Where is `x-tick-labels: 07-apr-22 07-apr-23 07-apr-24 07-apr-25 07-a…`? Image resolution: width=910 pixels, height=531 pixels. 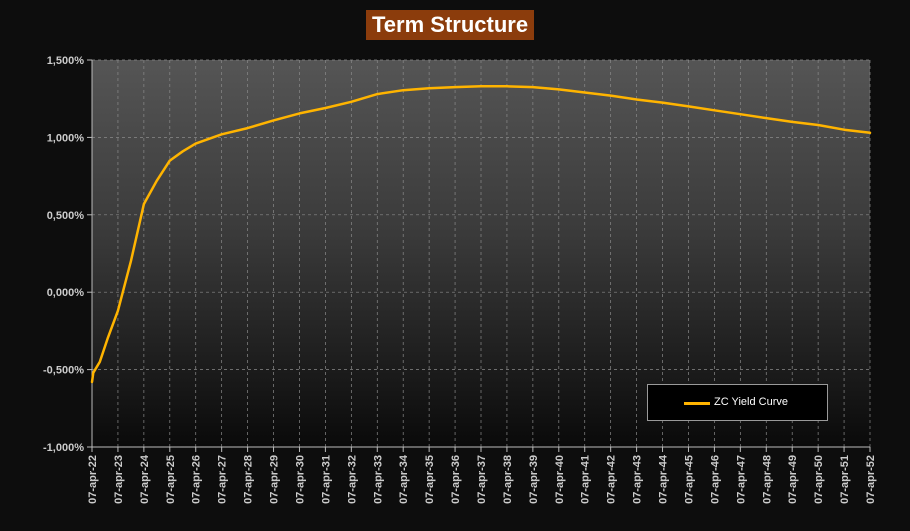
x-tick-labels: 07-apr-22 07-apr-23 07-apr-24 07-apr-25 07-a… is located at coordinates (482, 479).